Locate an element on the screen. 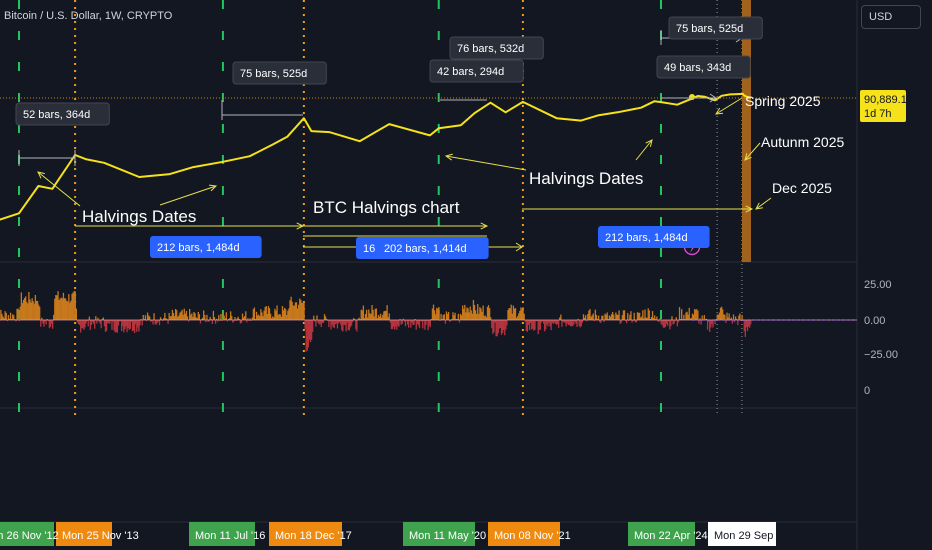 The width and height of the screenshot is (932, 550). time-axis-label: Mon 11 Jul '16 is located at coordinates (227, 534).